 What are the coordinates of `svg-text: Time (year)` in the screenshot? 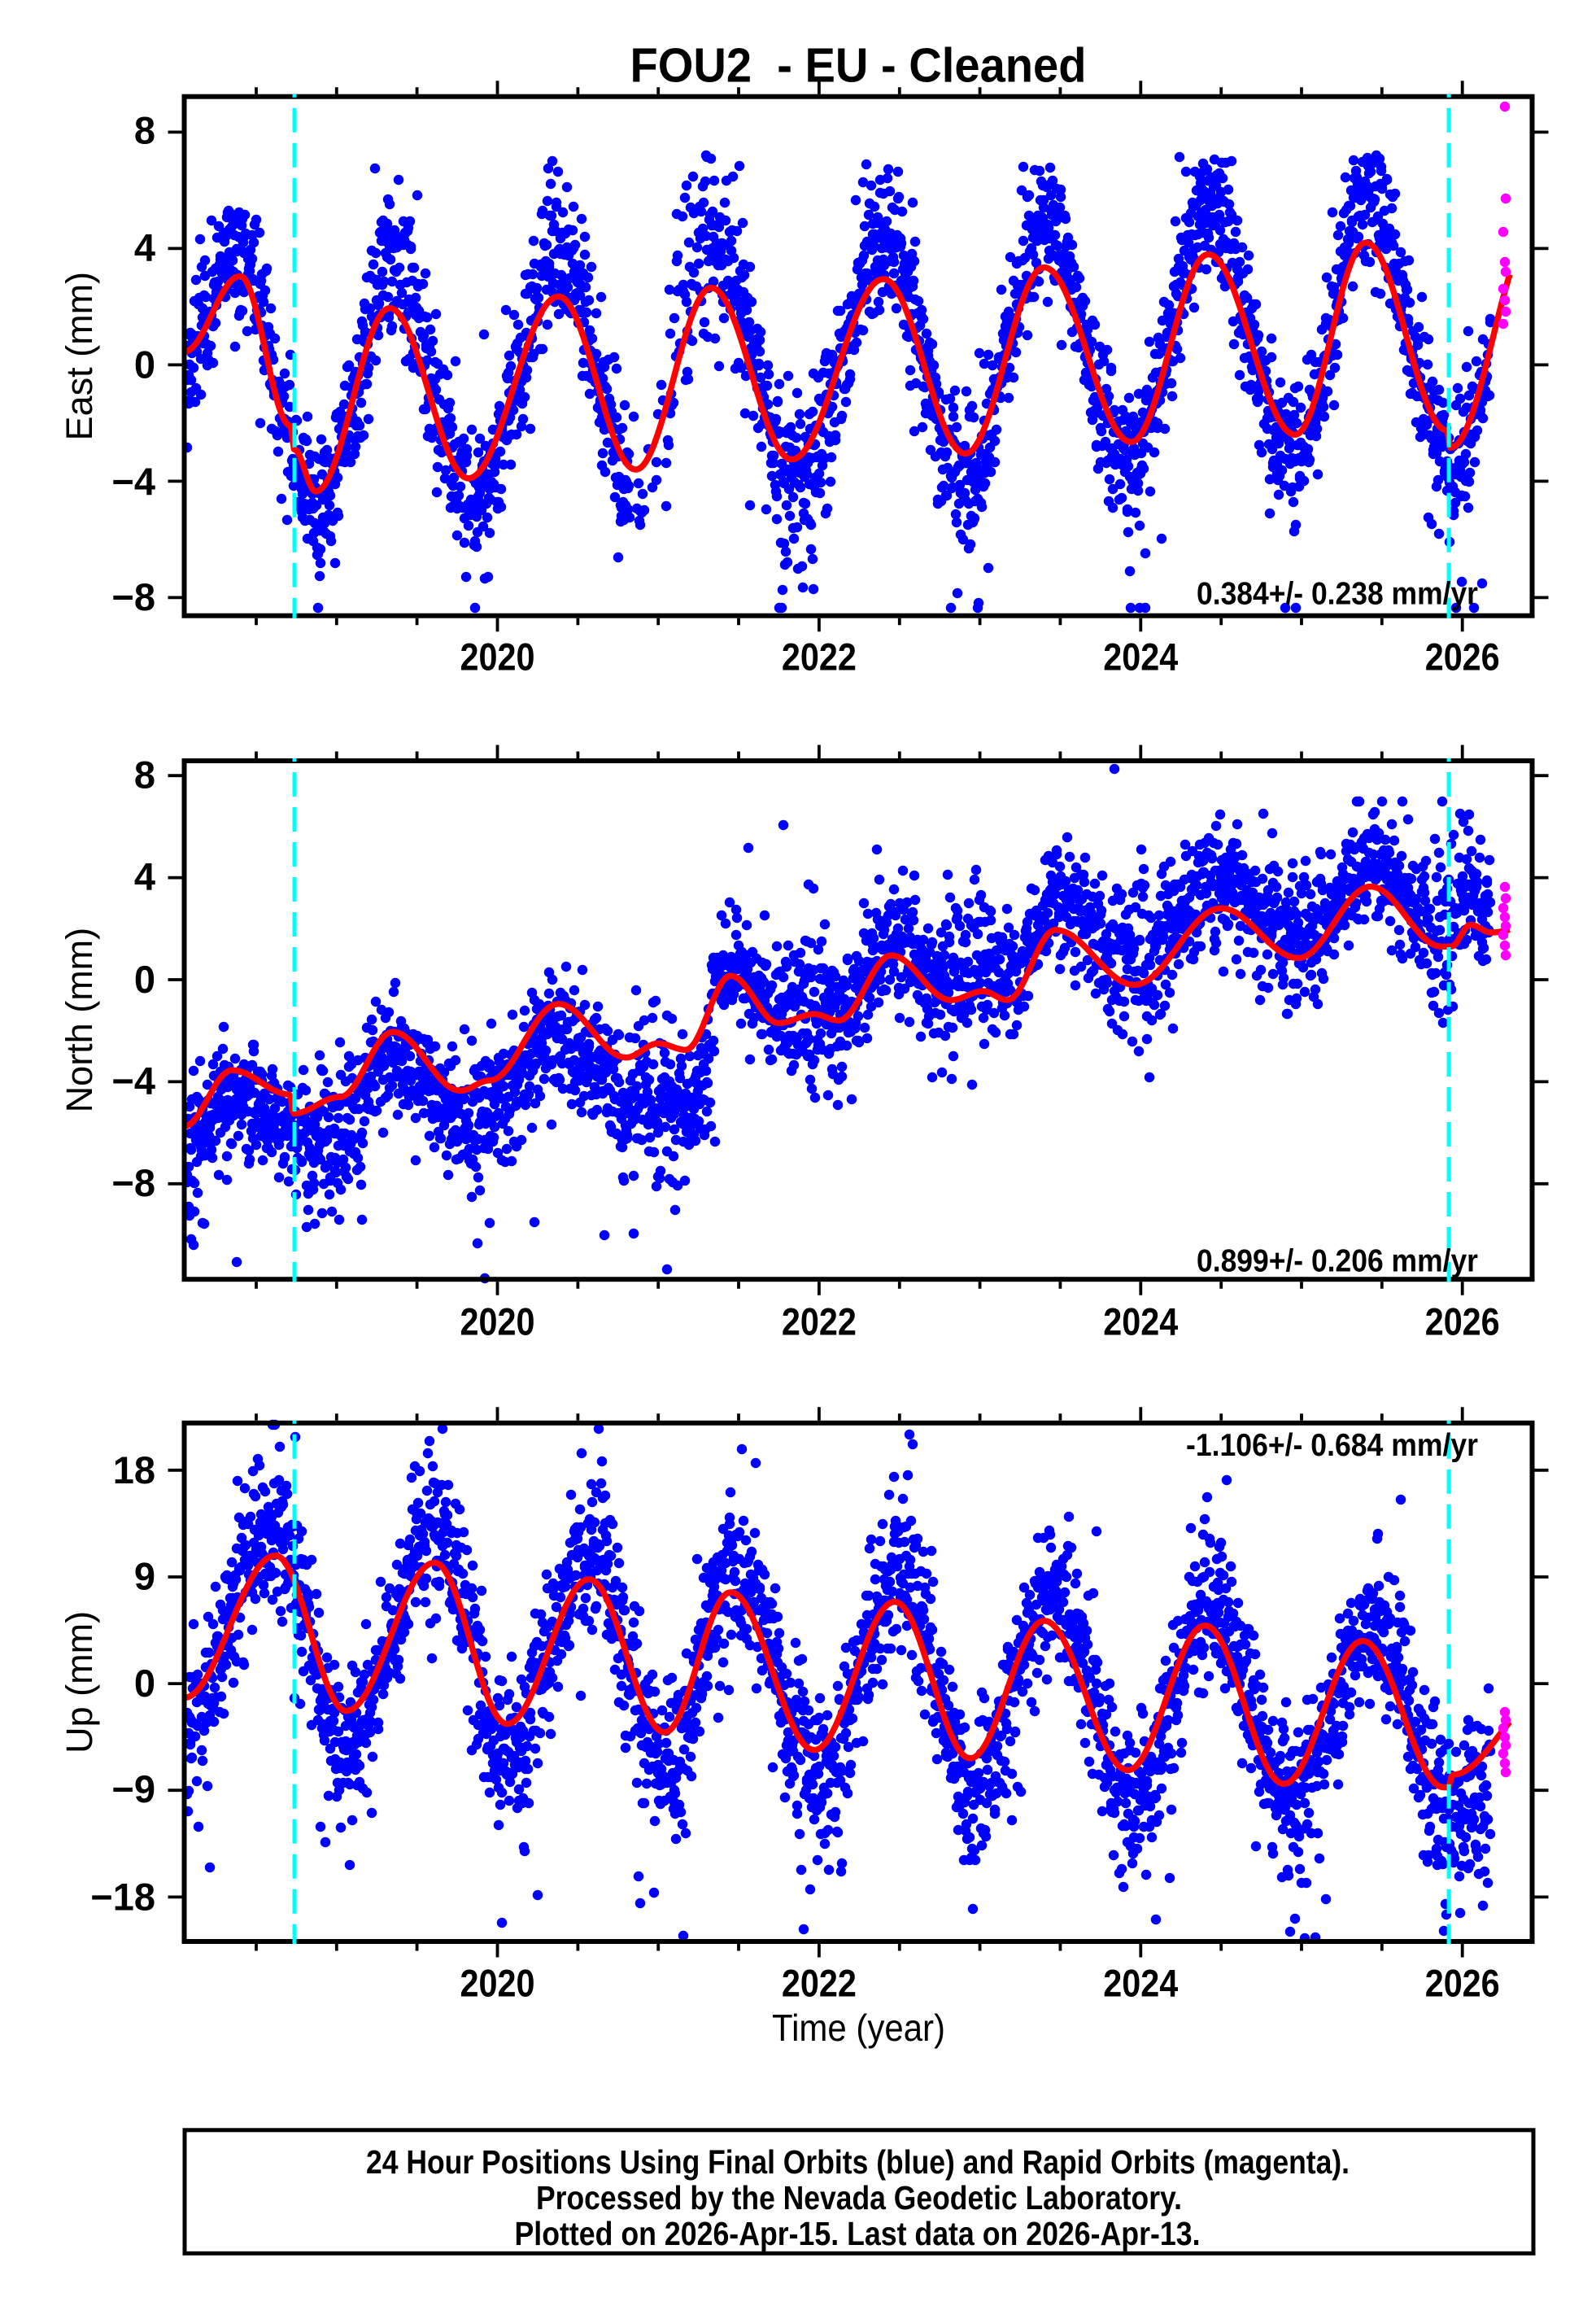 It's located at (858, 2028).